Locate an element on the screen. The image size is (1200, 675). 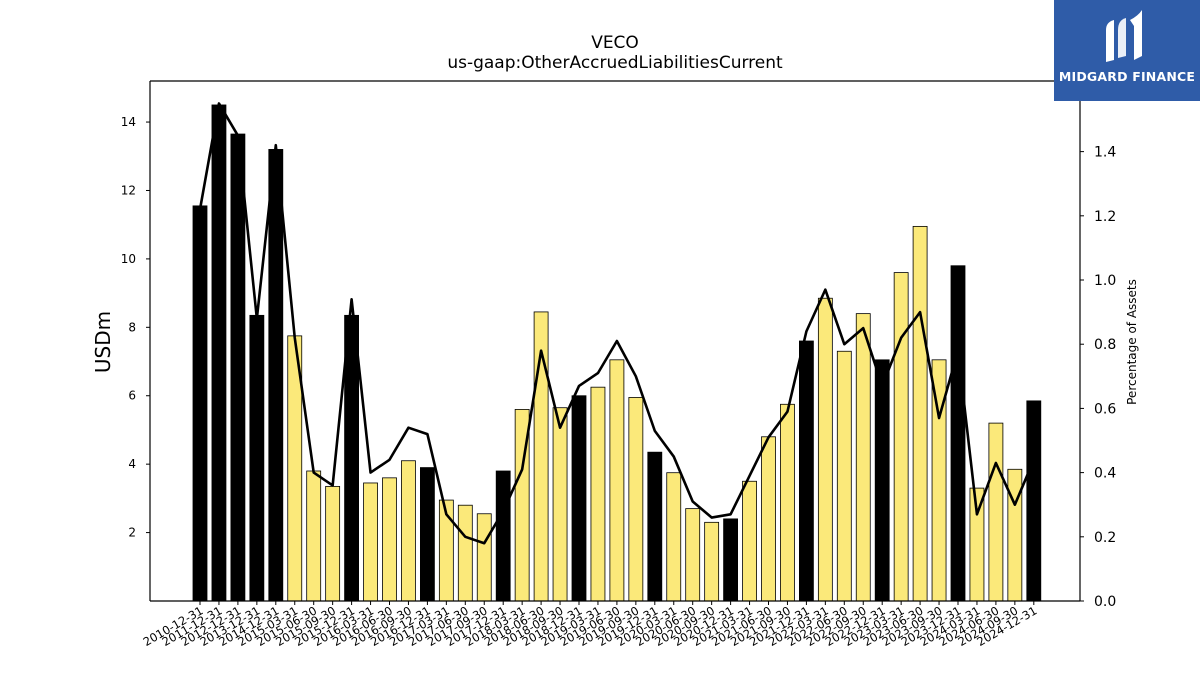
y-tick-label: 4 is located at coordinates (132, 464).